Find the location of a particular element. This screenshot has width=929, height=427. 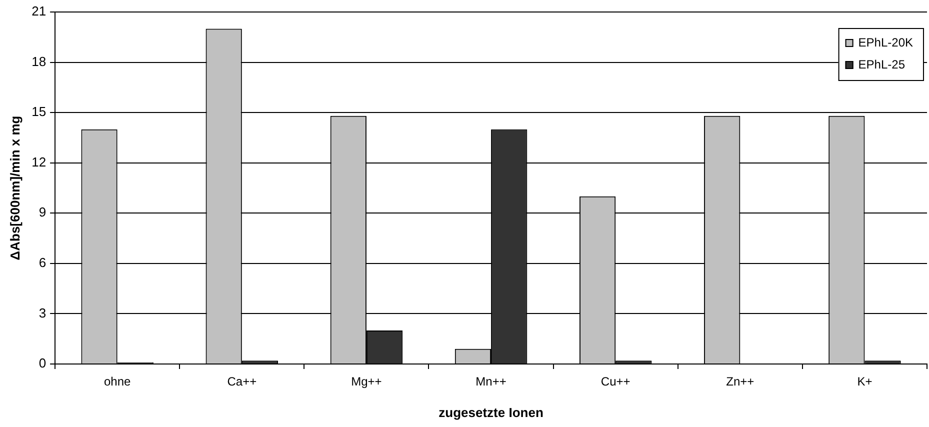

x-tick-label: K+ is located at coordinates (864, 381).